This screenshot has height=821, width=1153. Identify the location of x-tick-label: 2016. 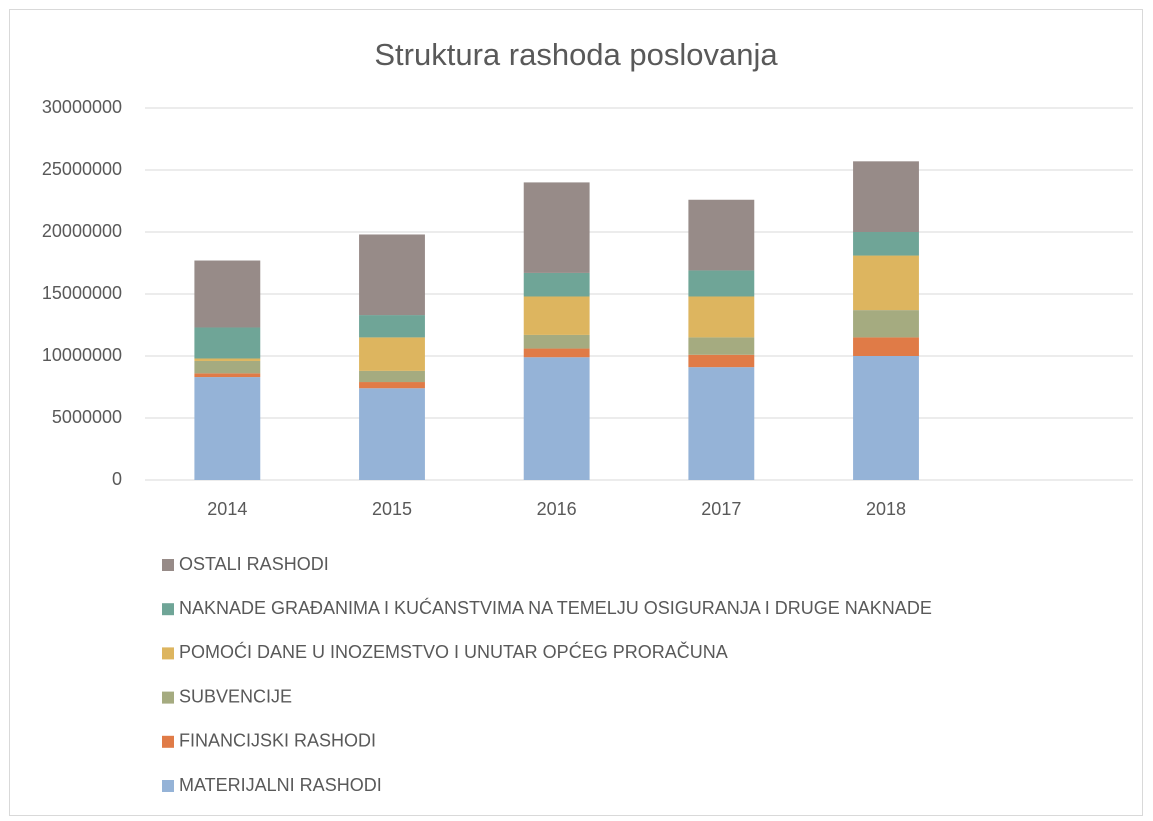
(557, 509).